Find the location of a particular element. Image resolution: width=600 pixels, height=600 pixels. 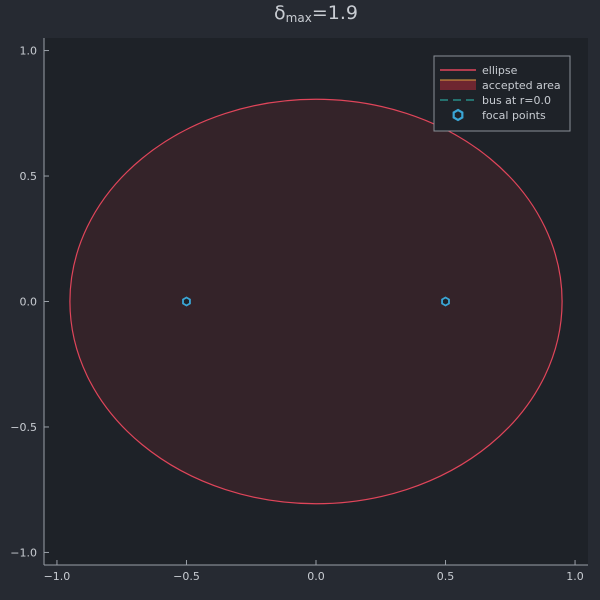

y-tick-label: 0.0 is located at coordinates (29, 302).